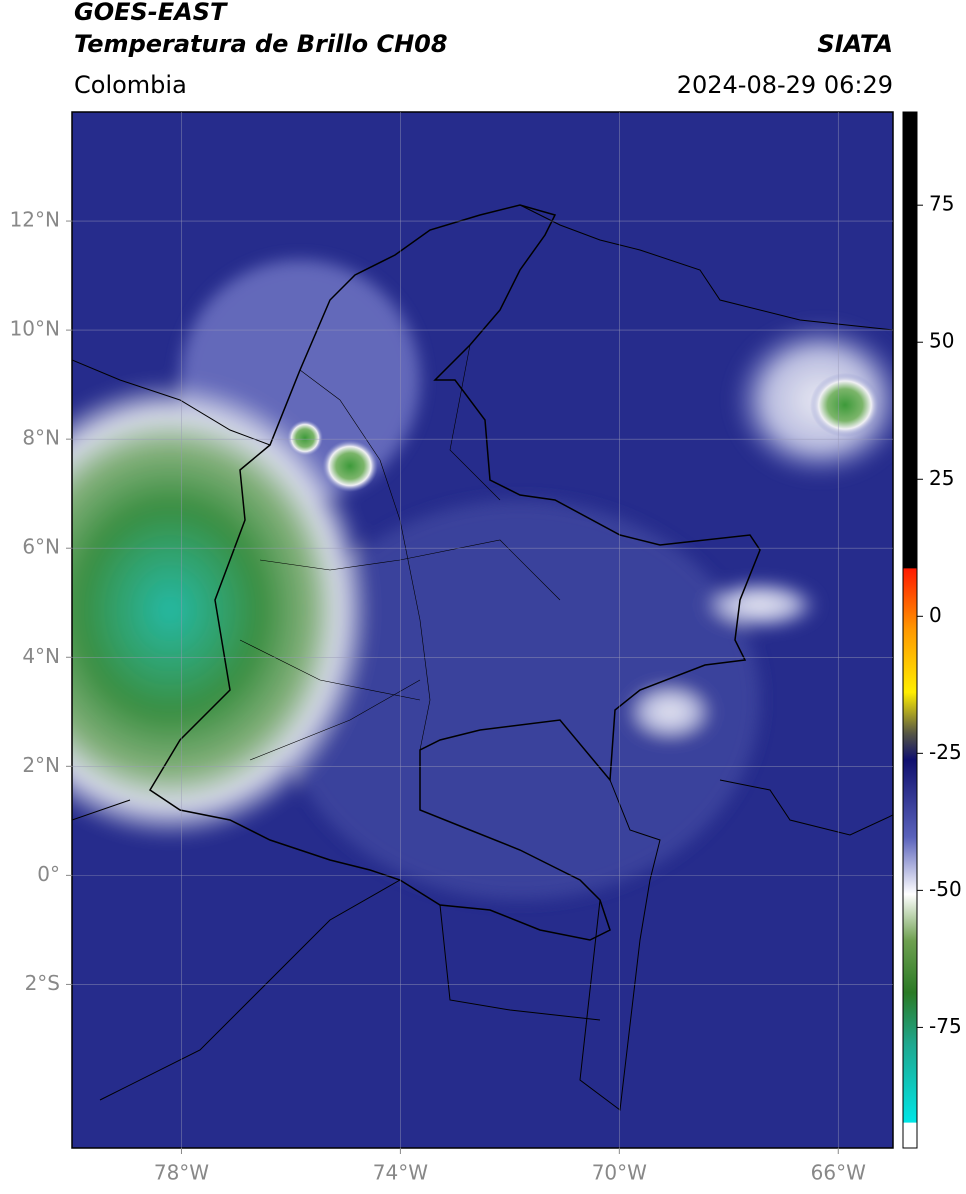 This screenshot has height=1194, width=966. I want to click on colorbar-label: -75, so click(945, 1026).